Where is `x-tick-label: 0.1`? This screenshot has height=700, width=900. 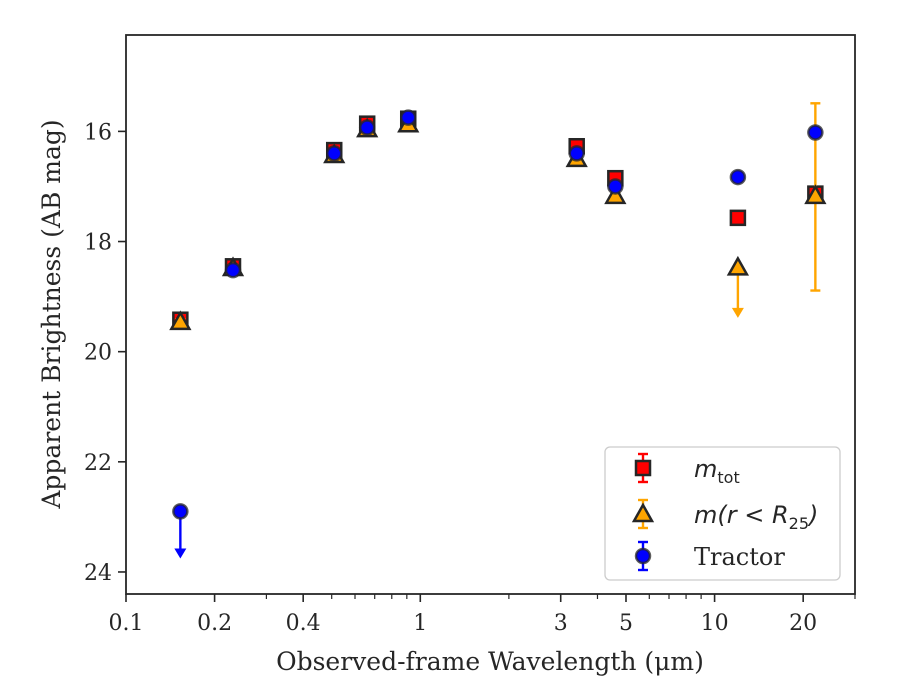
x-tick-label: 0.1 is located at coordinates (126, 623).